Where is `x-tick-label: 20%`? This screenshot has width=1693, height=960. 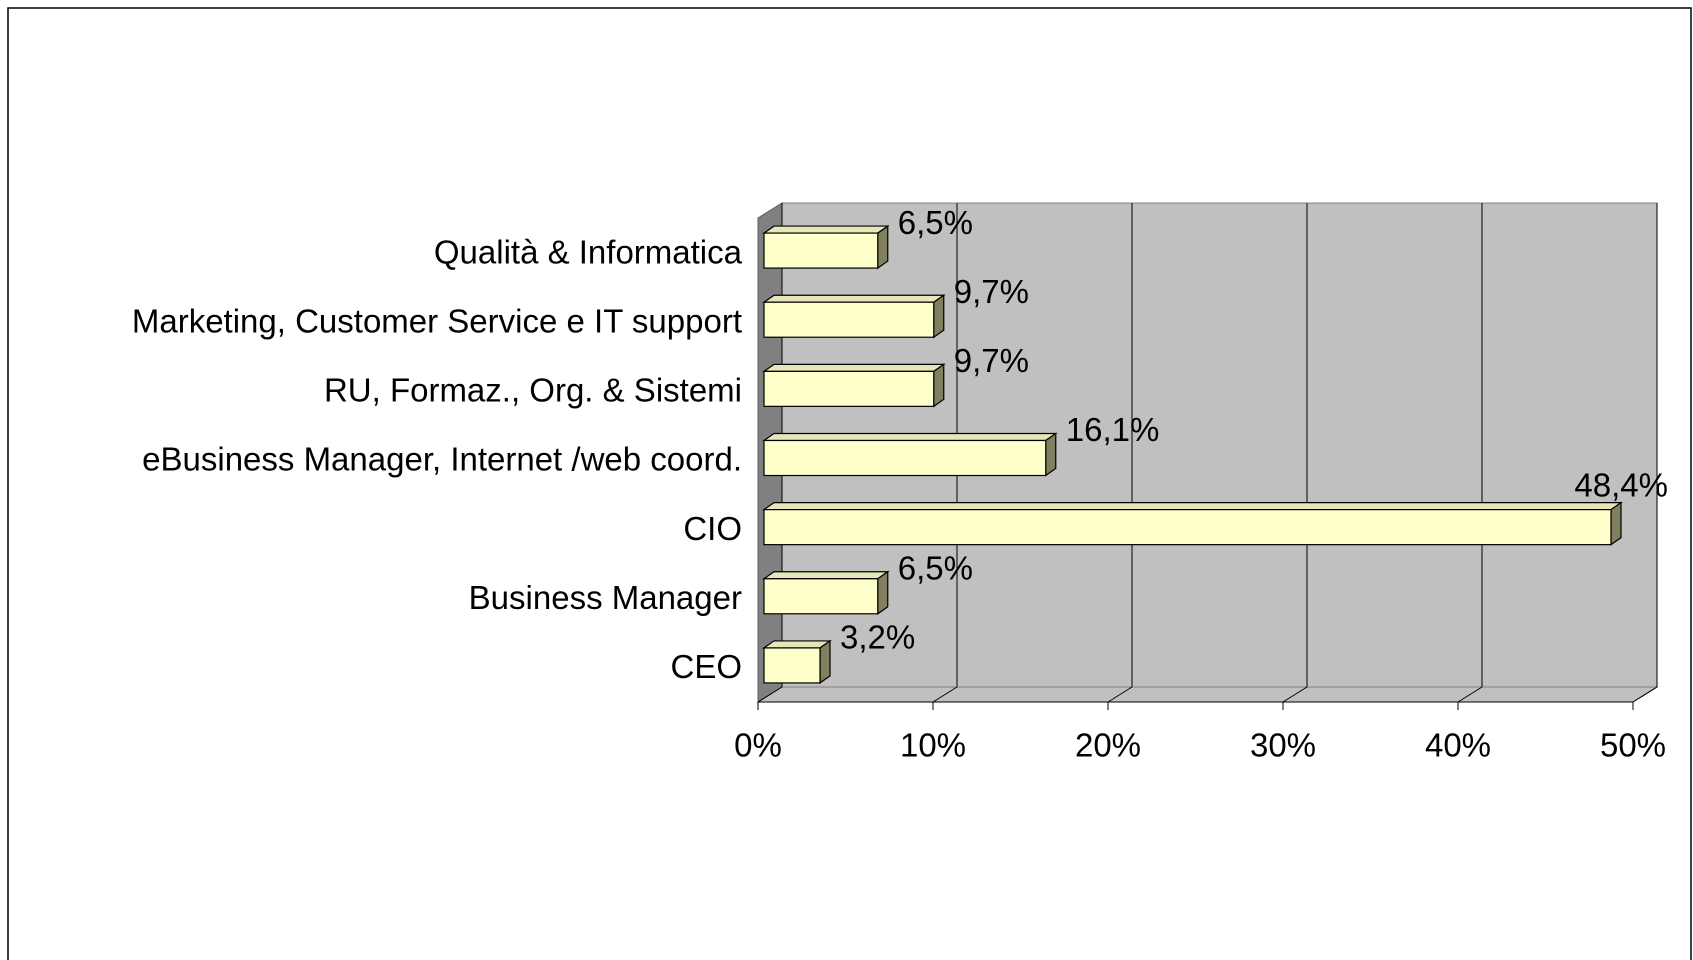 x-tick-label: 20% is located at coordinates (1108, 745).